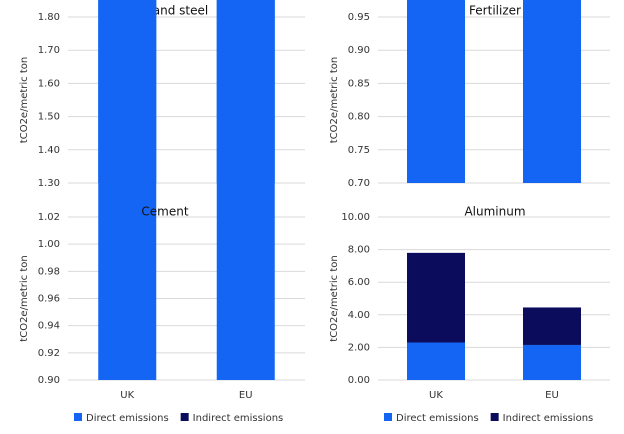 This screenshot has width=624, height=434. I want to click on y-tick-label: 1.50, so click(49, 117).